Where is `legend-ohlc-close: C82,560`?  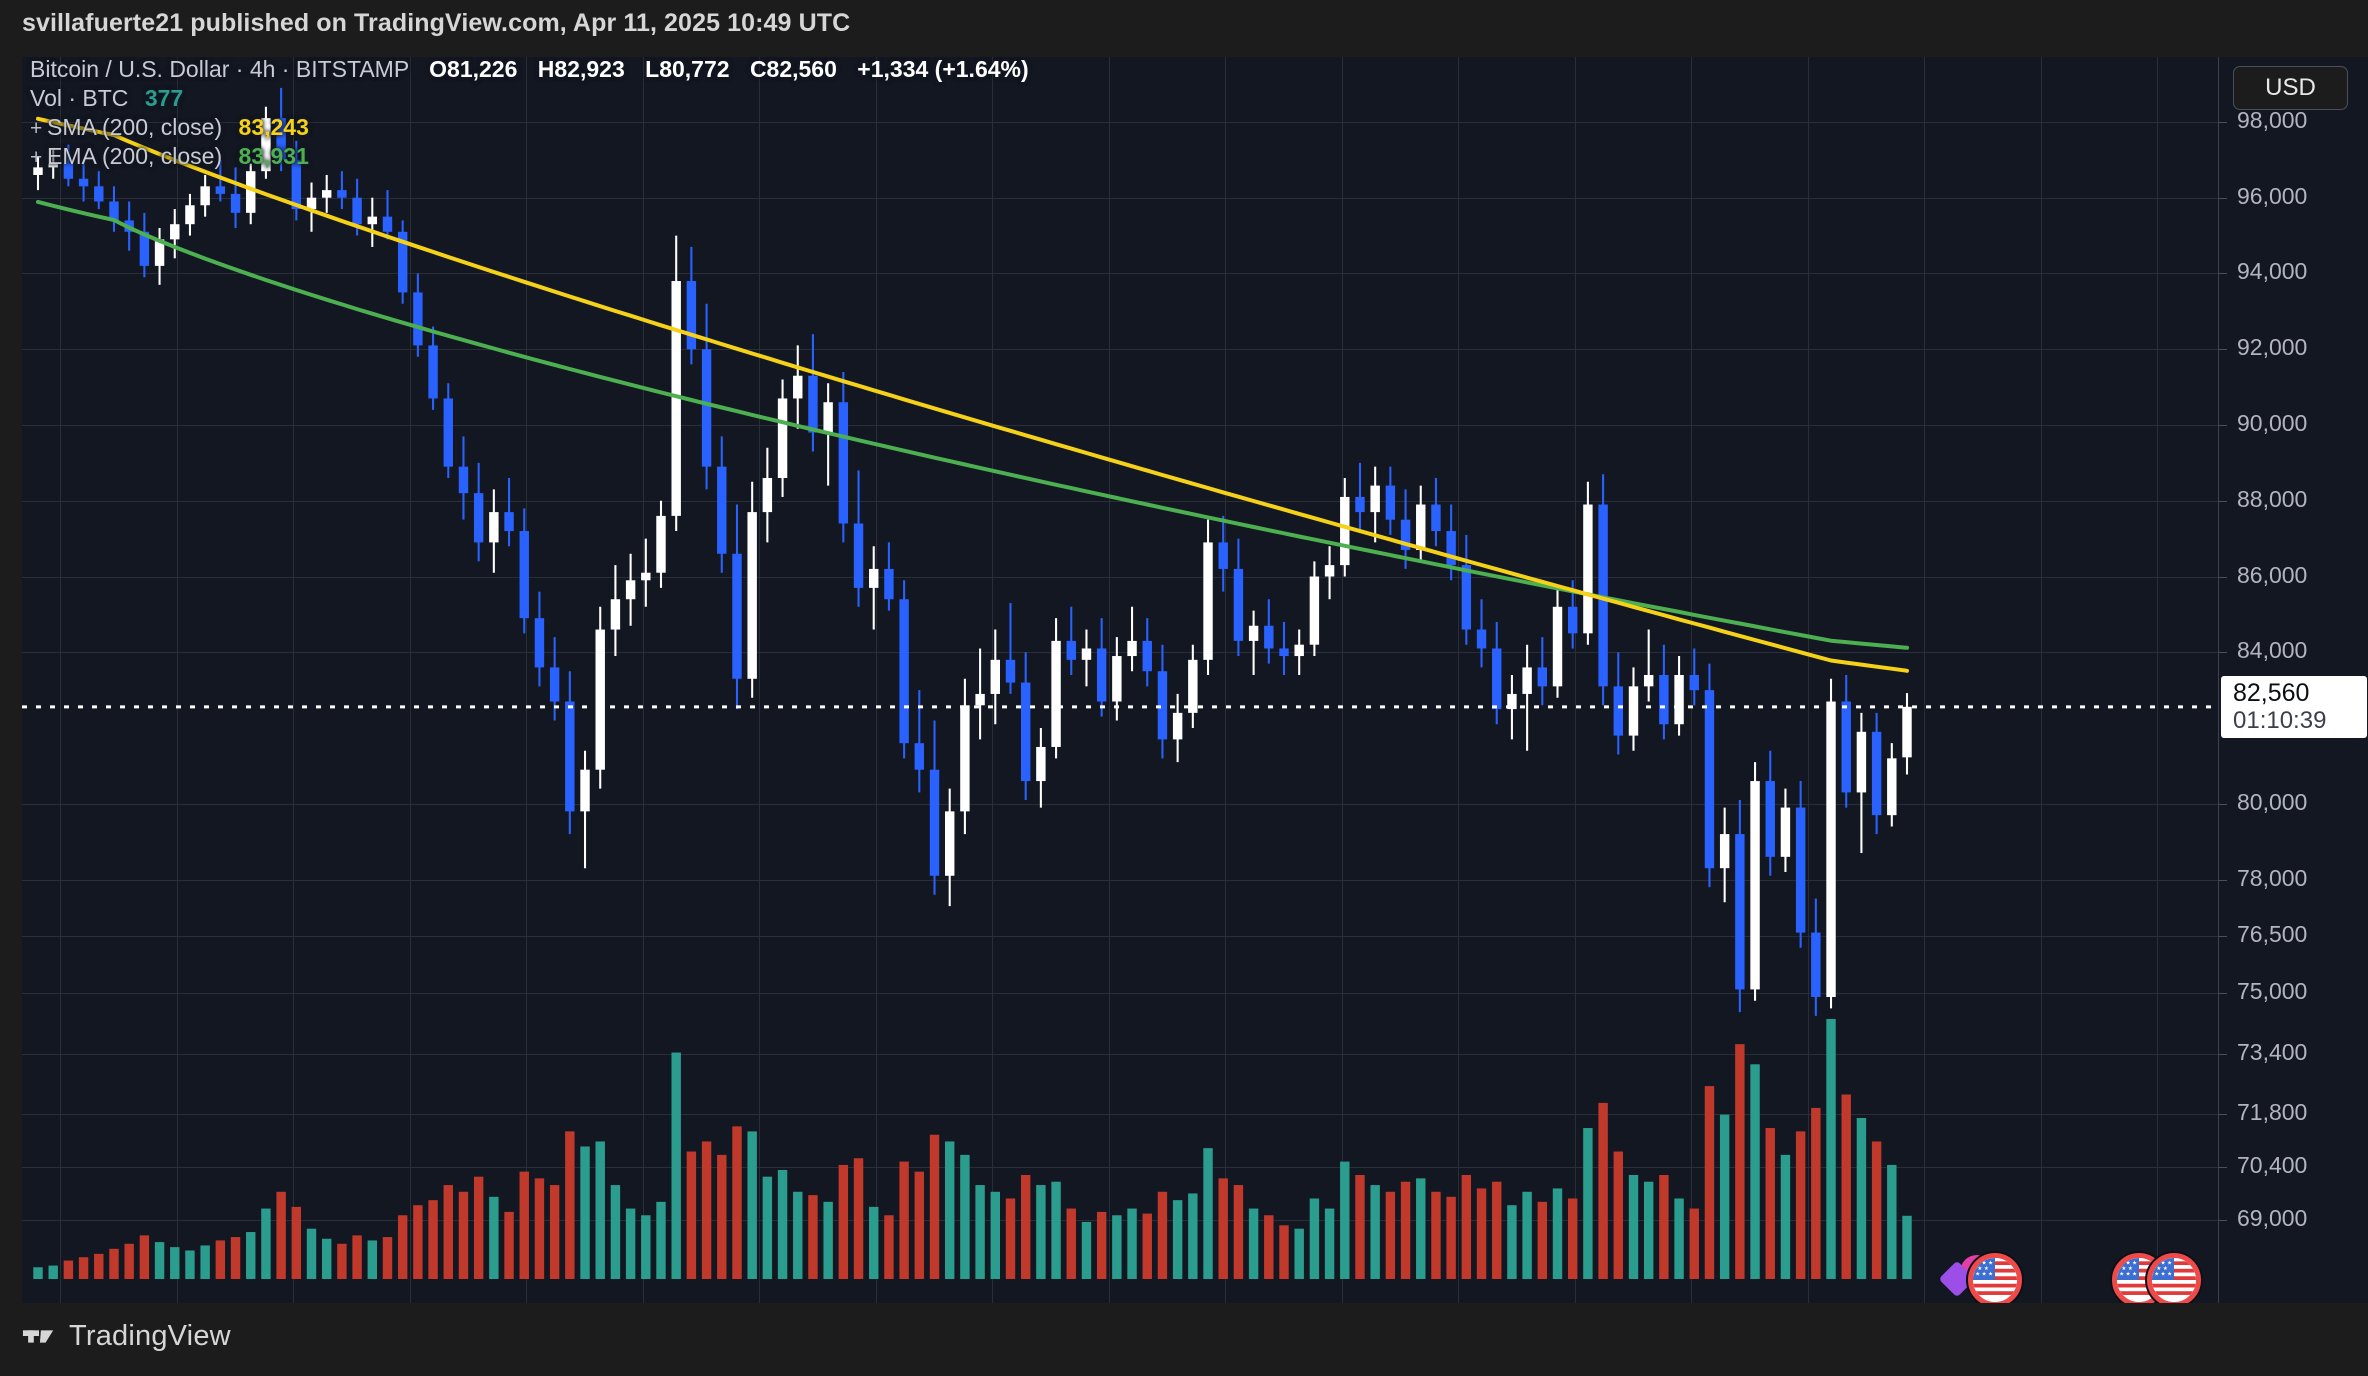 legend-ohlc-close: C82,560 is located at coordinates (793, 69).